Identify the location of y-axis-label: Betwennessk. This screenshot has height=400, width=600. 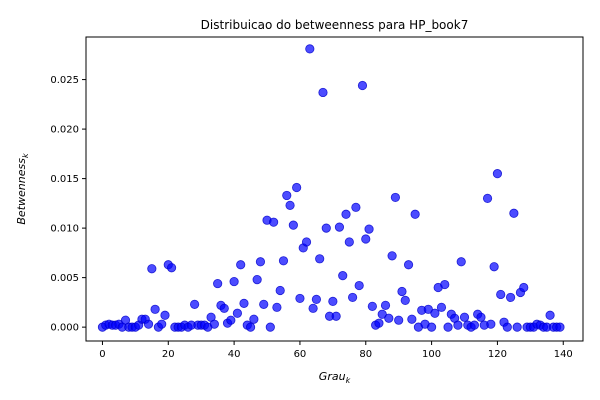
(22, 189).